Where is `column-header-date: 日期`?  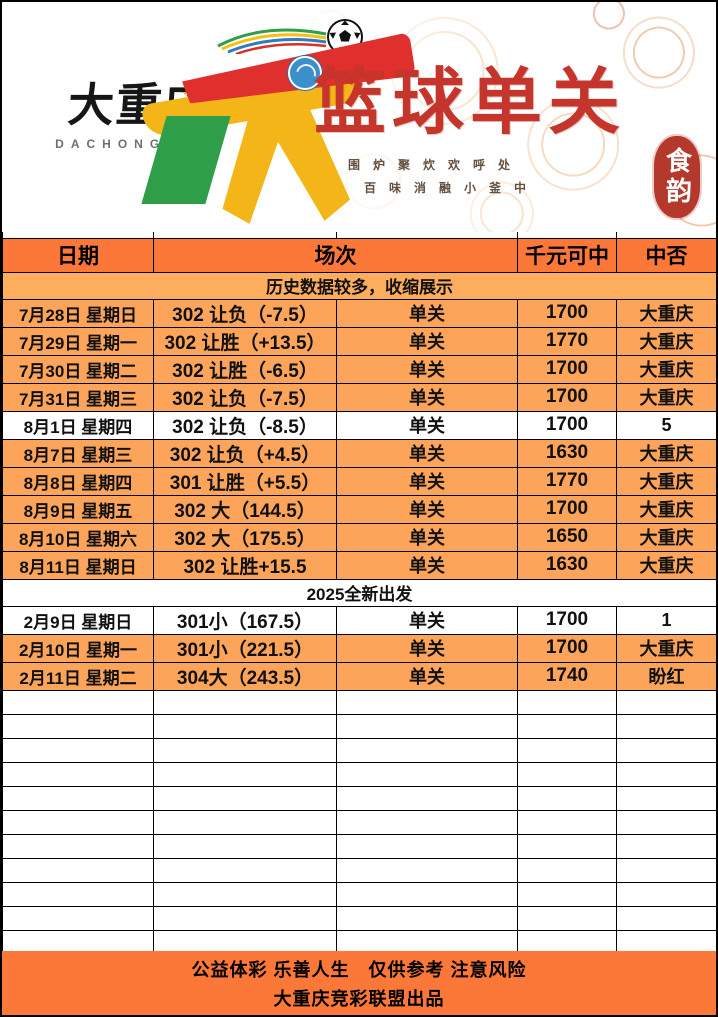
column-header-date: 日期 is located at coordinates (78, 255).